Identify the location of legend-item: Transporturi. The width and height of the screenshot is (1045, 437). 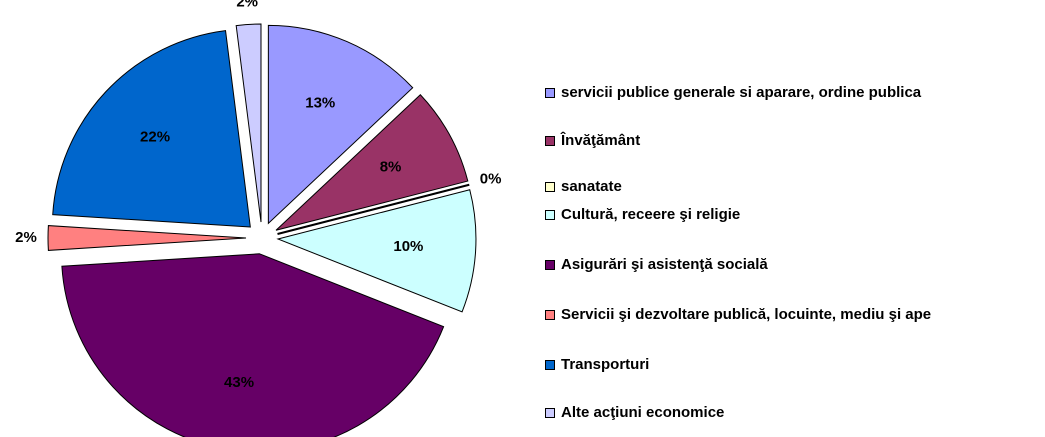
(792, 365).